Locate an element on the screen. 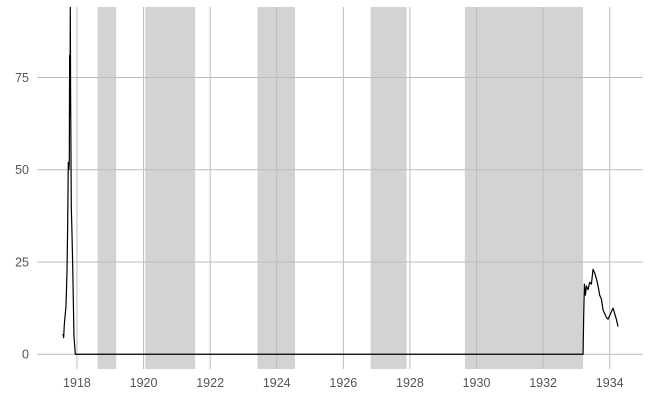 This screenshot has width=650, height=400. y-tick-label: 25 is located at coordinates (22, 262).